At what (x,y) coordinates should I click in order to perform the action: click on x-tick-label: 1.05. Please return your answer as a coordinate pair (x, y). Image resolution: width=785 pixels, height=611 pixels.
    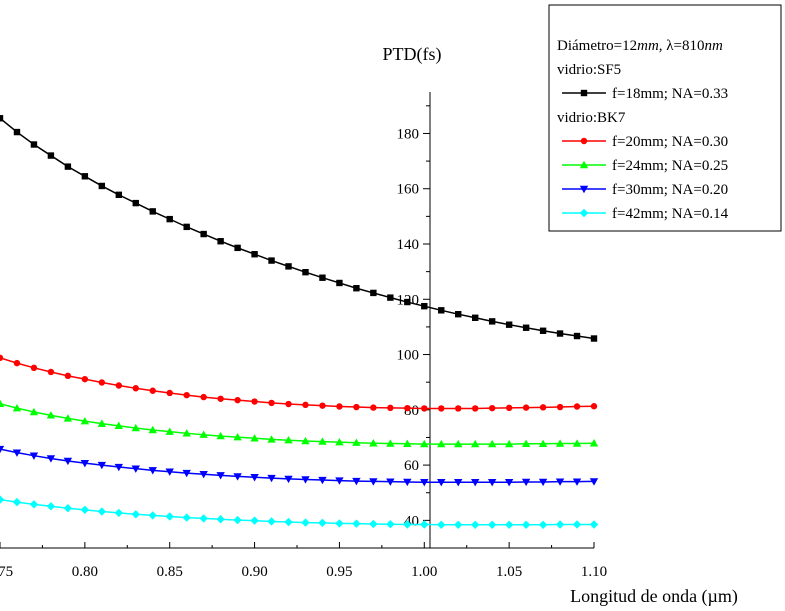
    Looking at the image, I should click on (509, 572).